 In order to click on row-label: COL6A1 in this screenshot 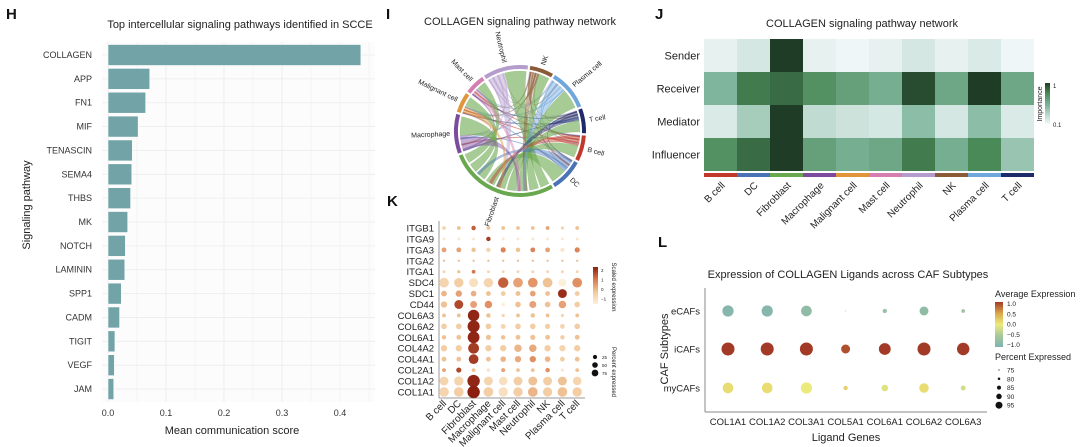, I will do `click(416, 338)`.